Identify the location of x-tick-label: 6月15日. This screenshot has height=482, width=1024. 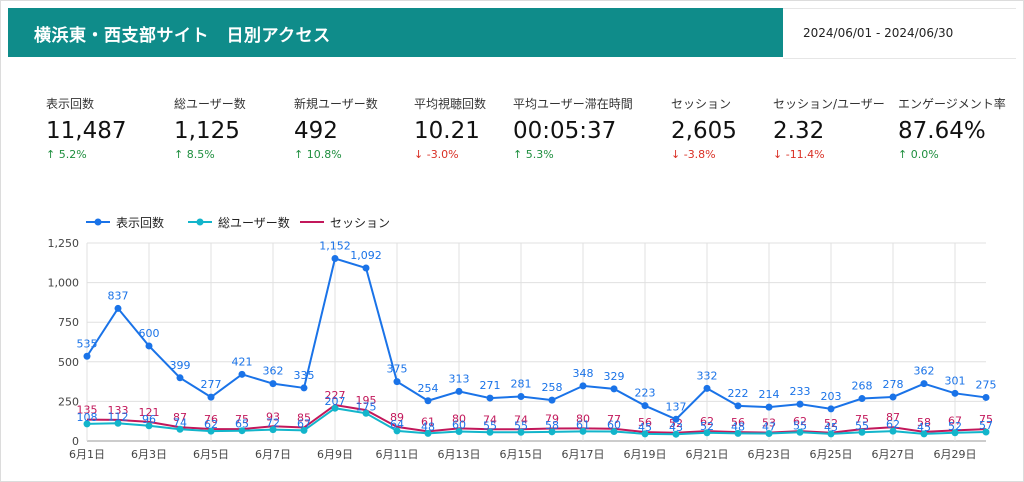
(521, 454).